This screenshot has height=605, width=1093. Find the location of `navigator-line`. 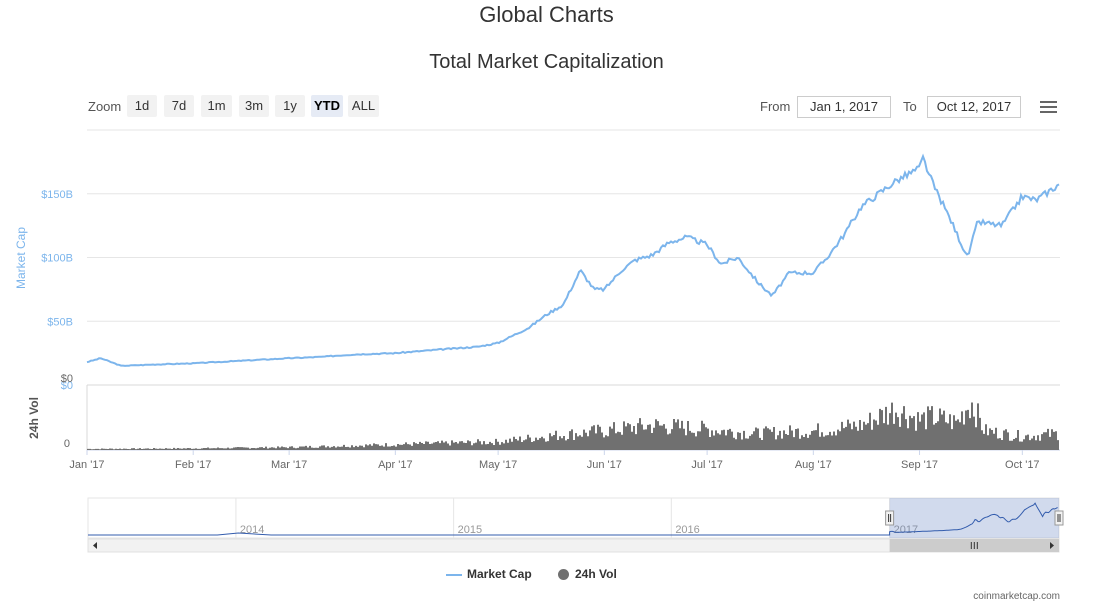

navigator-line is located at coordinates (573, 519).